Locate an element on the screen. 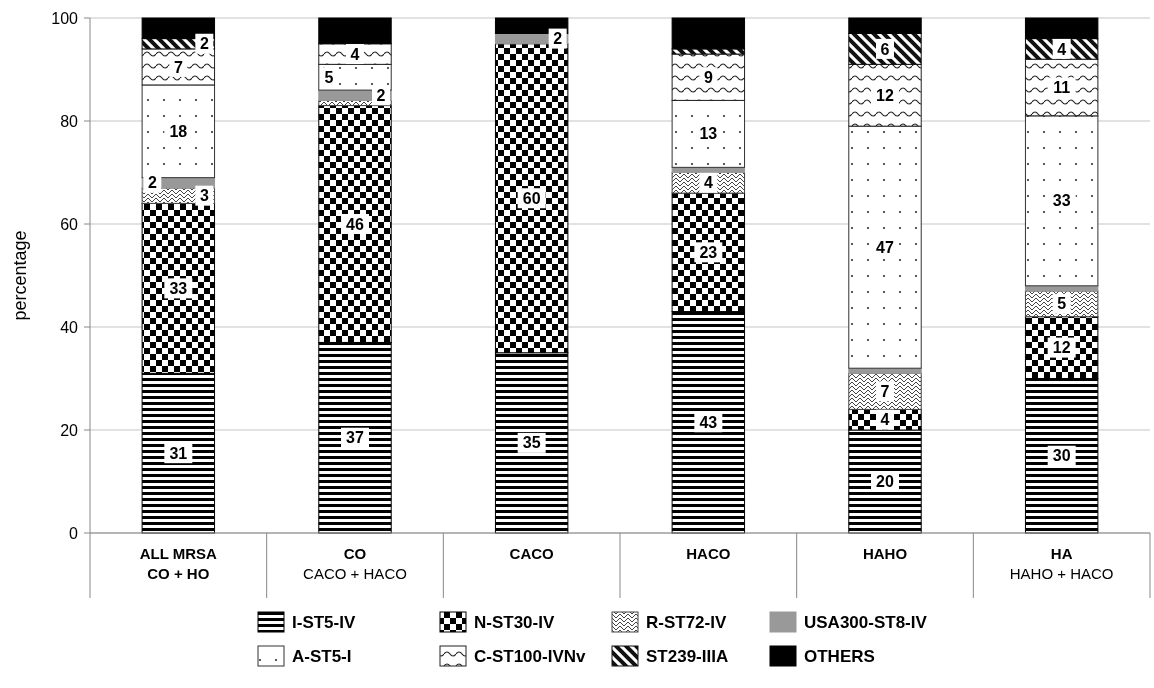  data-label: 13 is located at coordinates (708, 134).